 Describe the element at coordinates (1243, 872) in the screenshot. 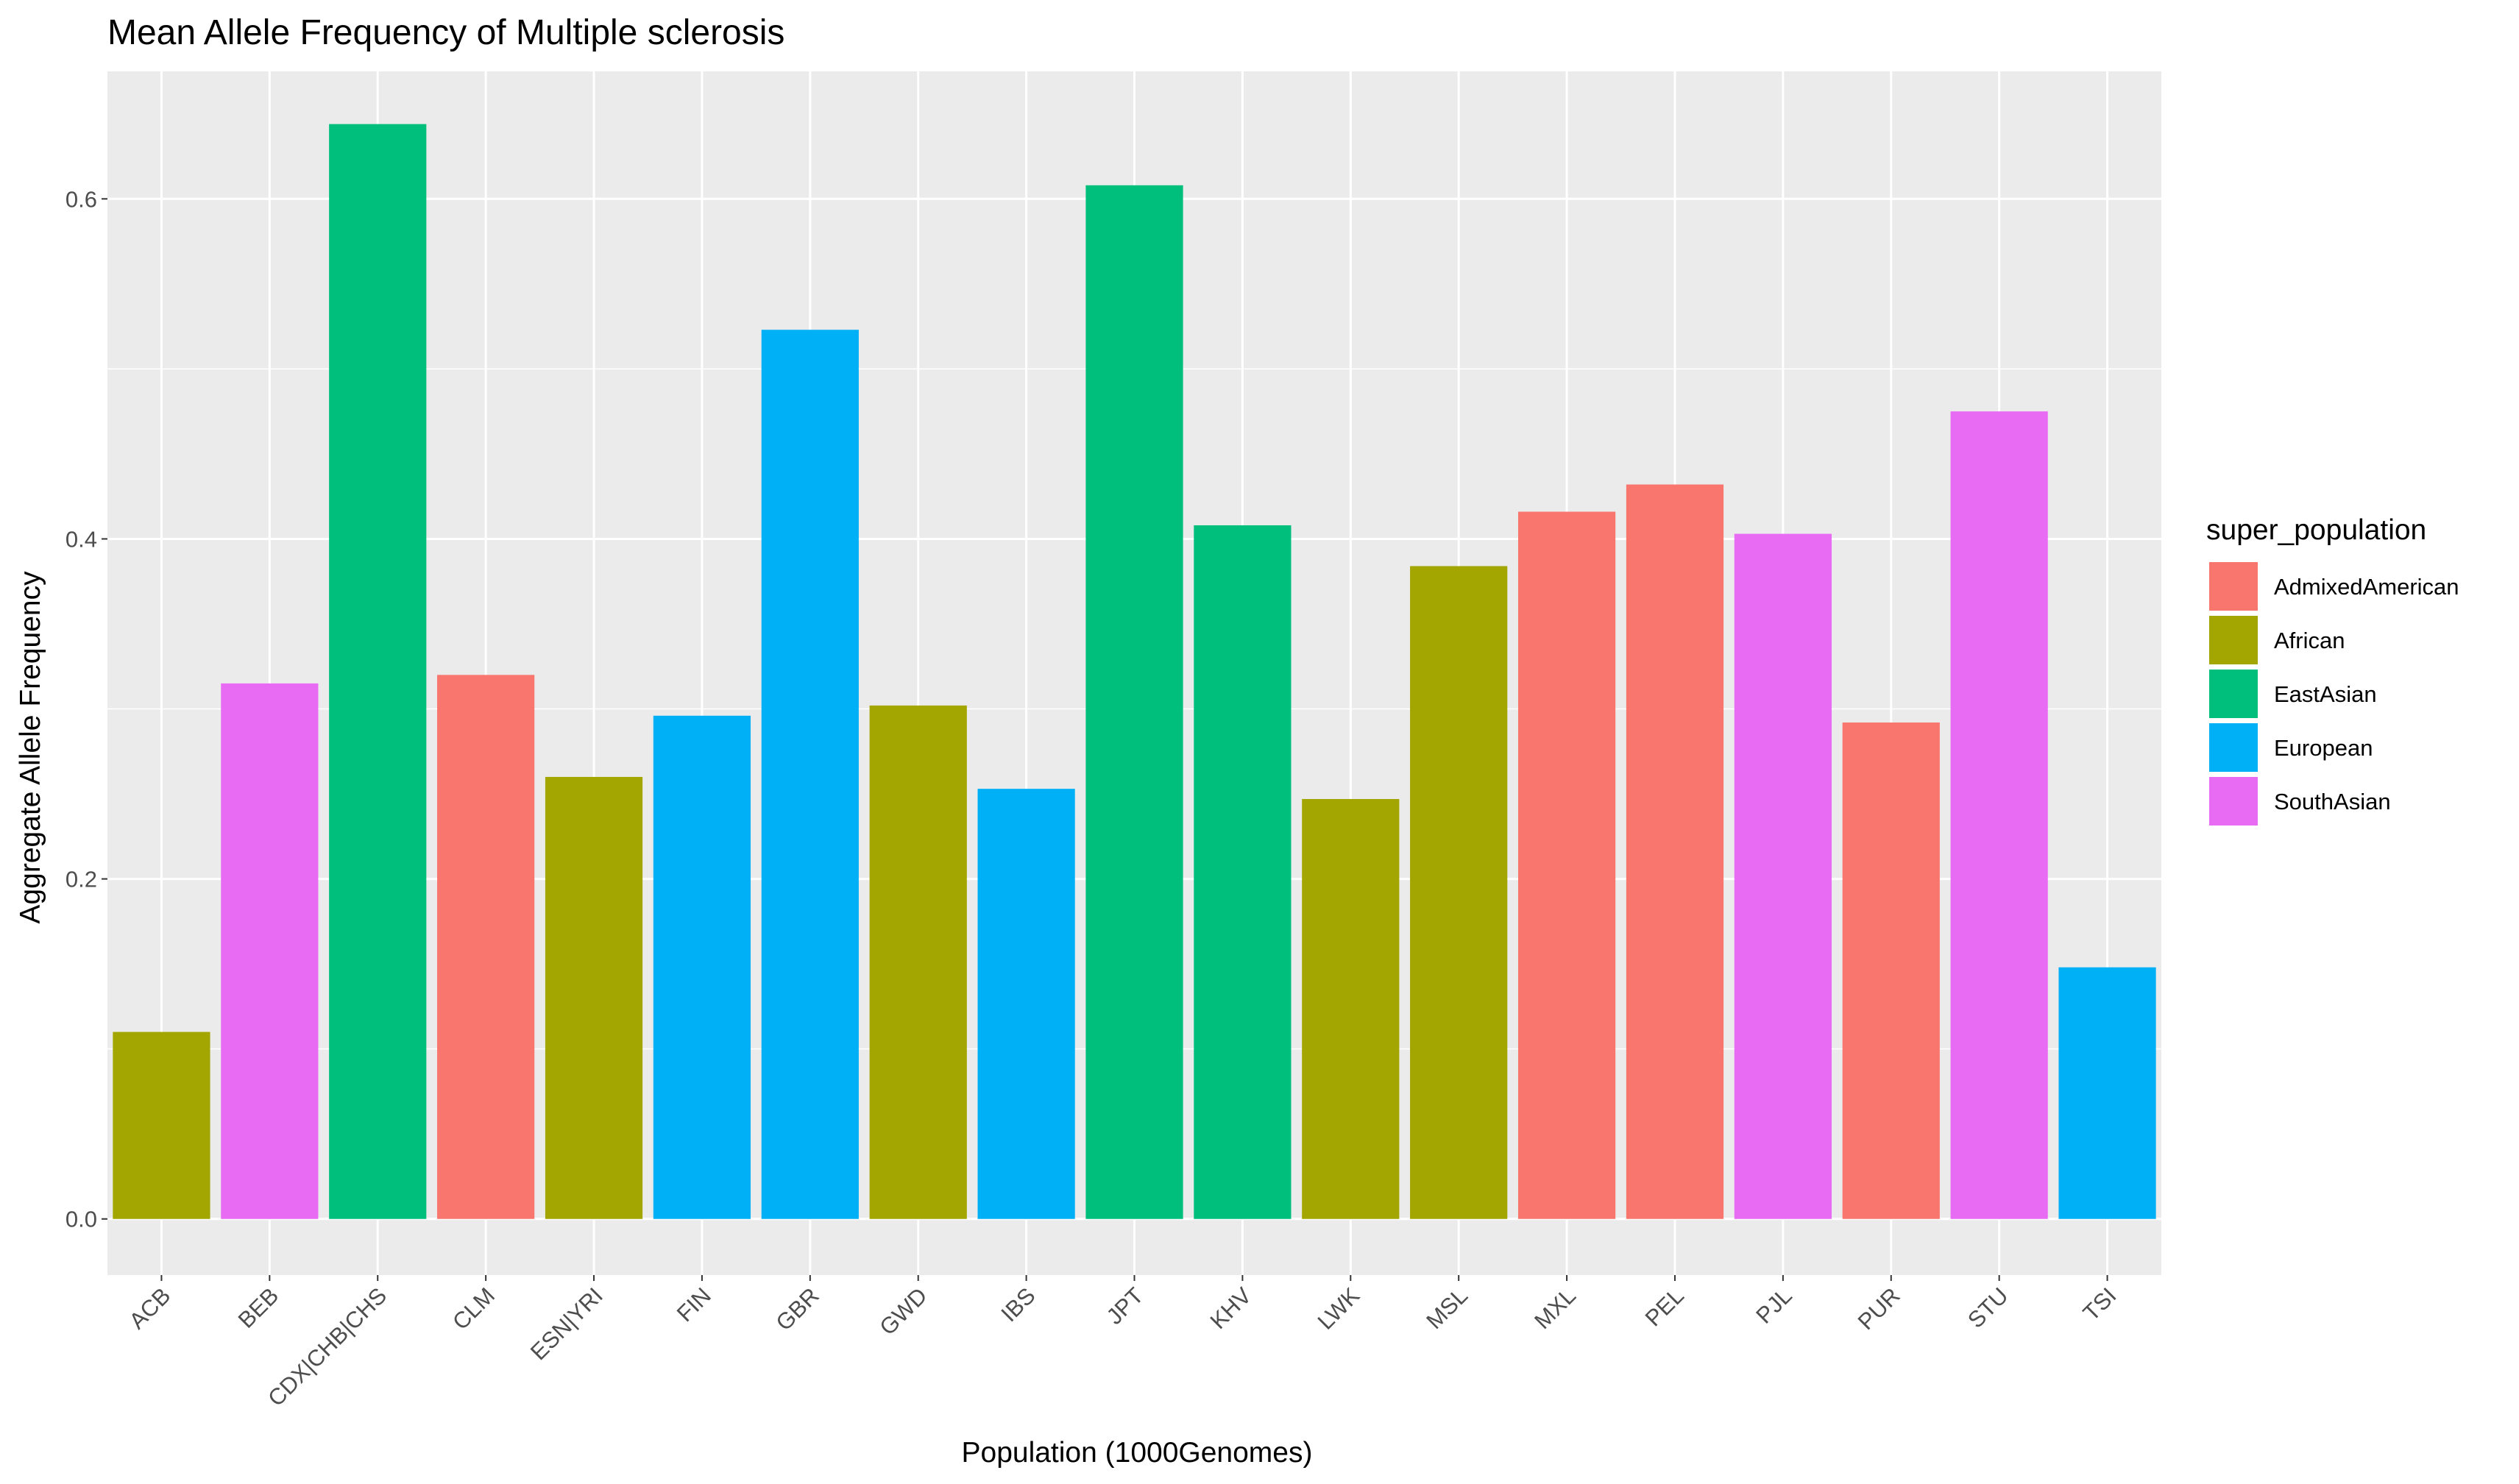

I see `bar-khv` at that location.